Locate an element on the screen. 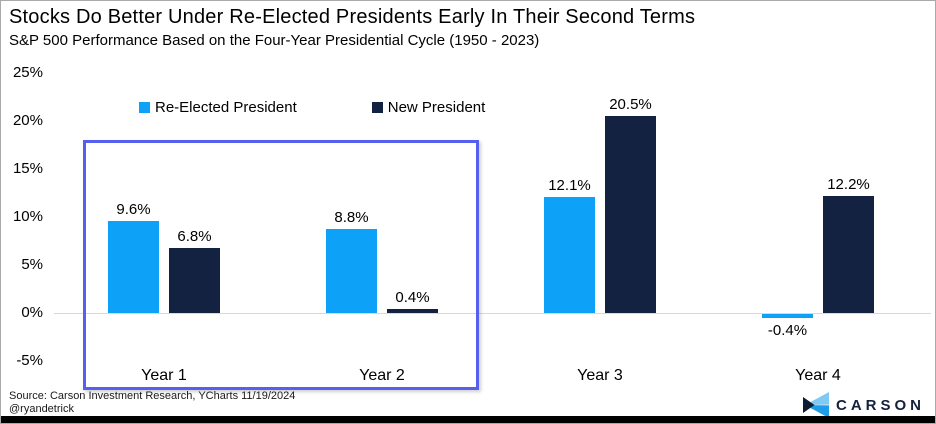 The image size is (936, 424). y-tick-25: 25% is located at coordinates (27, 72).